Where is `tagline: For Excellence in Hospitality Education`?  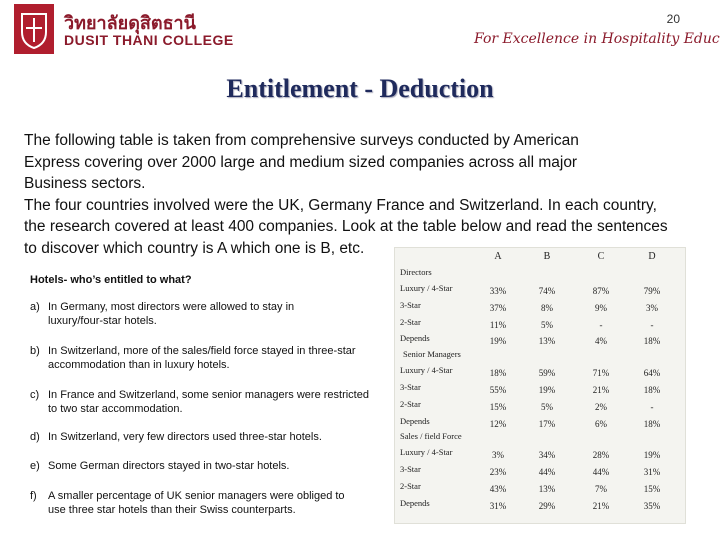
tagline: For Excellence in Hospitality Education is located at coordinates (597, 39).